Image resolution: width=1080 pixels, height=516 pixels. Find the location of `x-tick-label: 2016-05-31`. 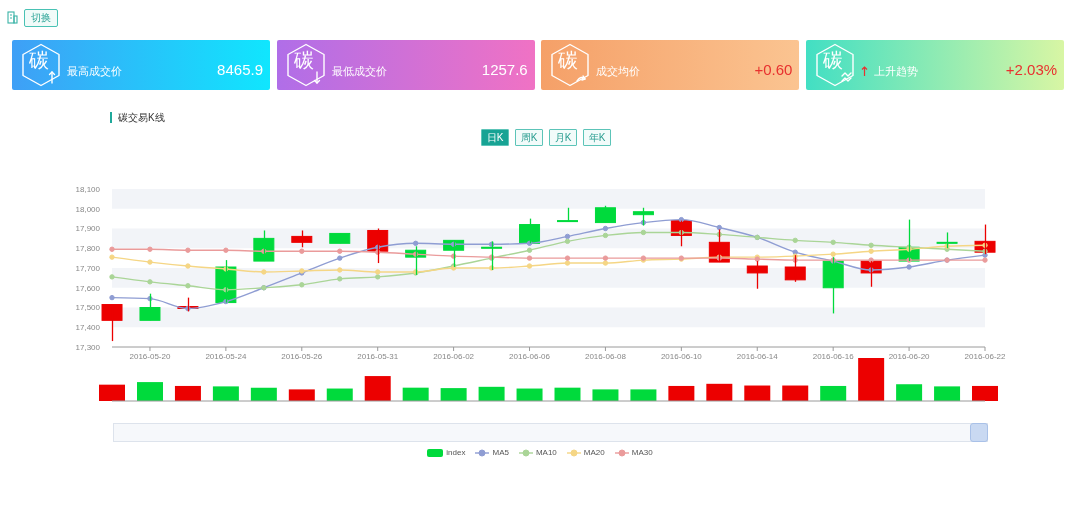

x-tick-label: 2016-05-31 is located at coordinates (378, 356).